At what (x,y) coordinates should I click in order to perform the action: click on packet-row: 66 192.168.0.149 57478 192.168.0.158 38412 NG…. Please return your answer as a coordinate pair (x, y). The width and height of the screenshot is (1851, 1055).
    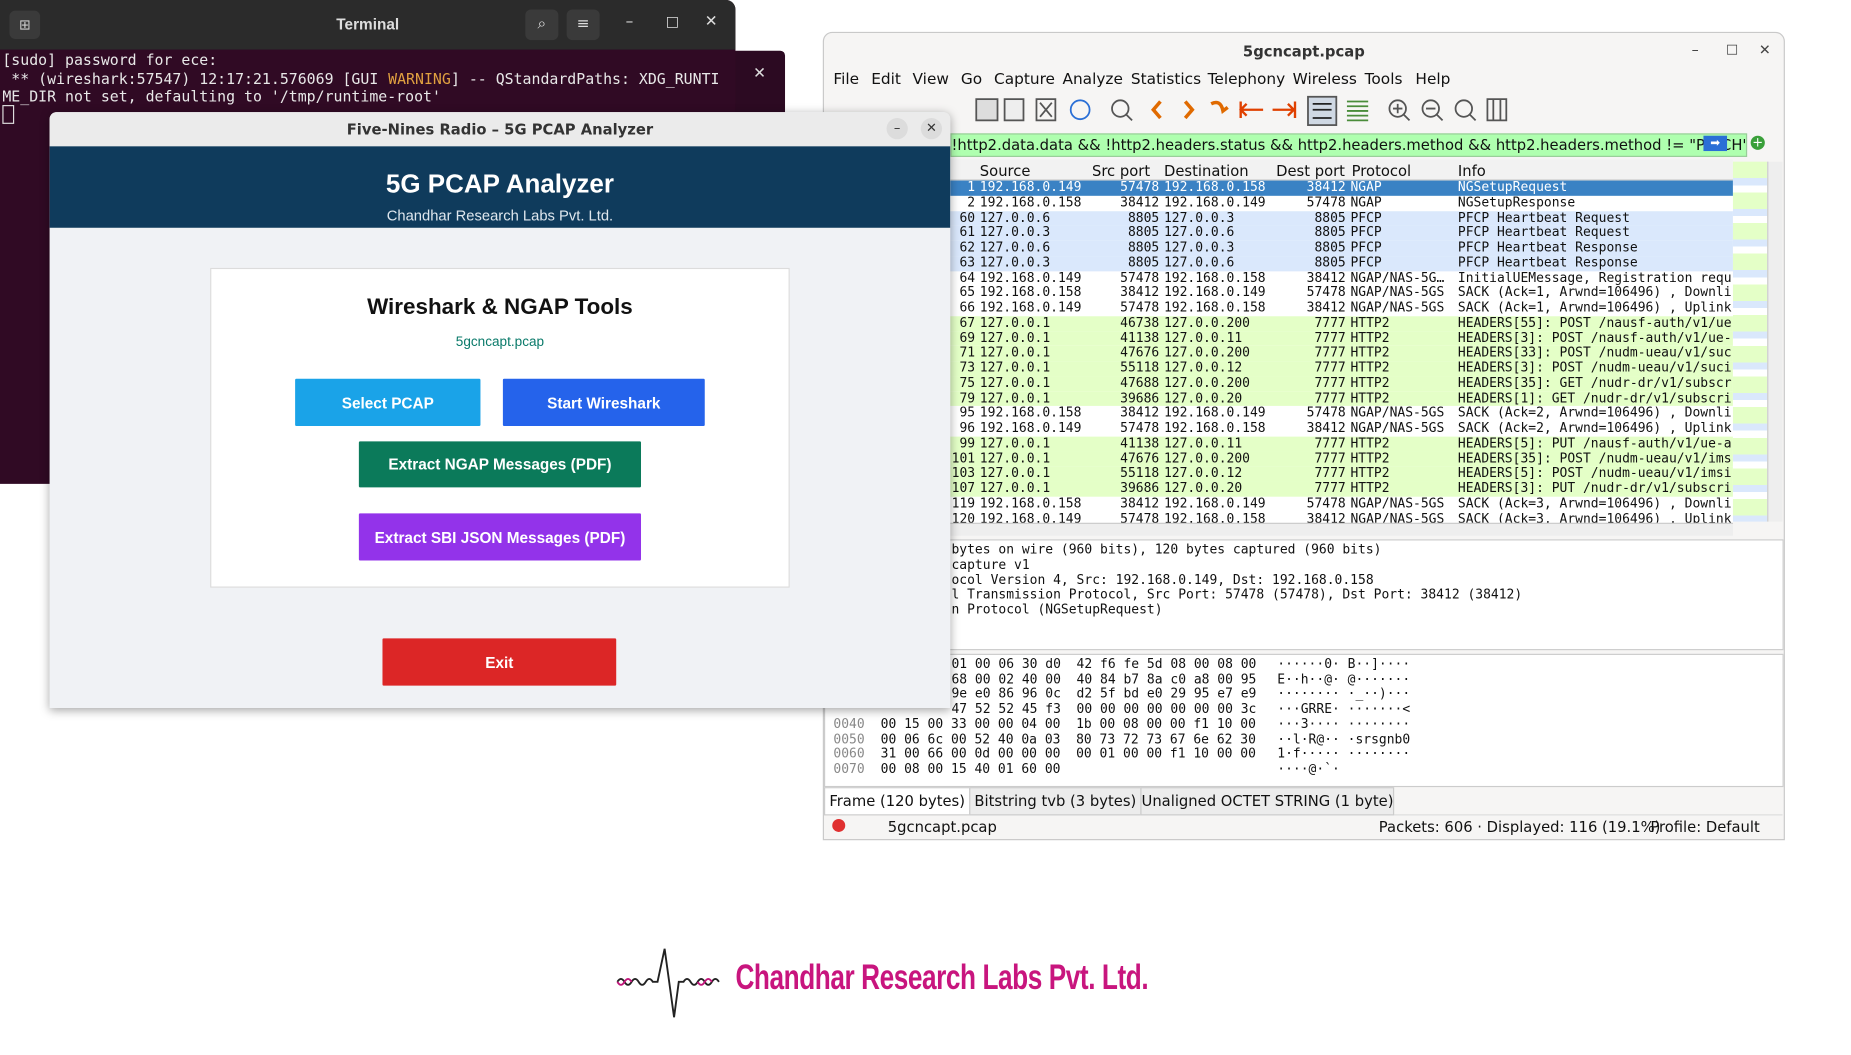
    Looking at the image, I should click on (1278, 308).